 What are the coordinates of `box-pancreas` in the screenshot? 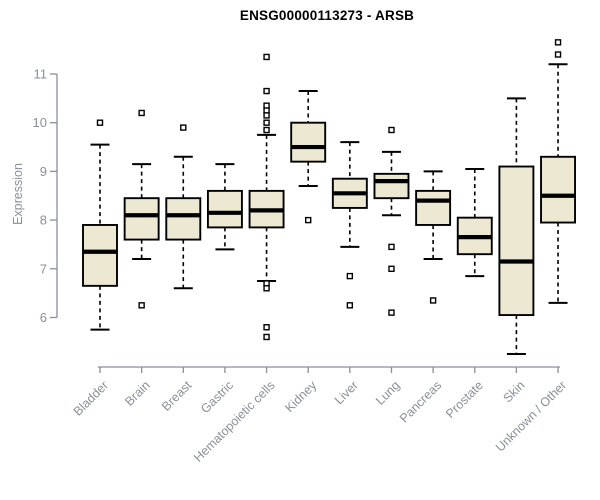 It's located at (433, 207).